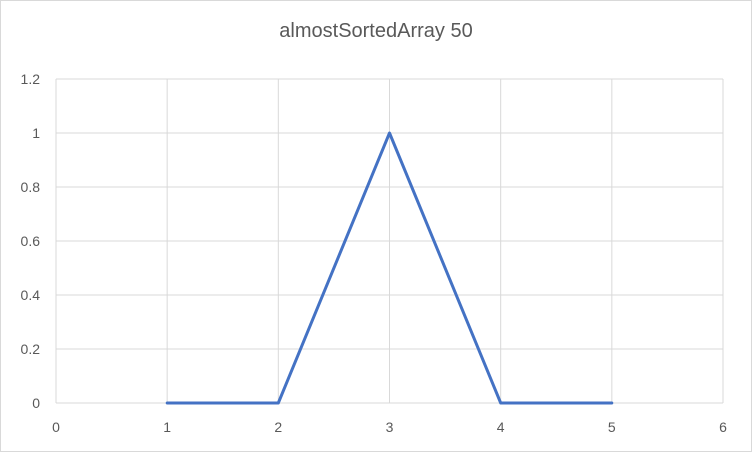  Describe the element at coordinates (31, 241) in the screenshot. I see `y-tick-label: 0.6` at that location.